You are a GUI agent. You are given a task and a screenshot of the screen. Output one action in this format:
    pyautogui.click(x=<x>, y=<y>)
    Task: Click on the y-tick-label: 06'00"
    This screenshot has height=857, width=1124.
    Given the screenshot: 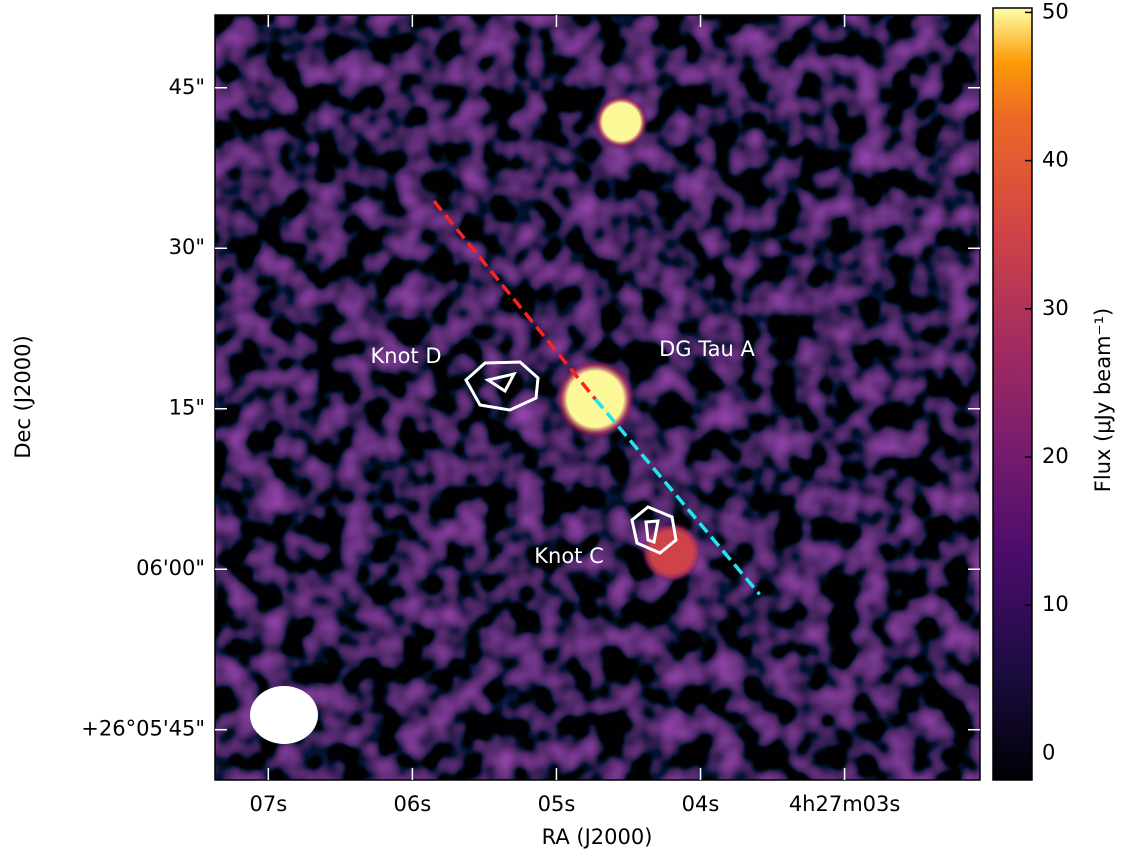 What is the action you would take?
    pyautogui.click(x=170, y=568)
    